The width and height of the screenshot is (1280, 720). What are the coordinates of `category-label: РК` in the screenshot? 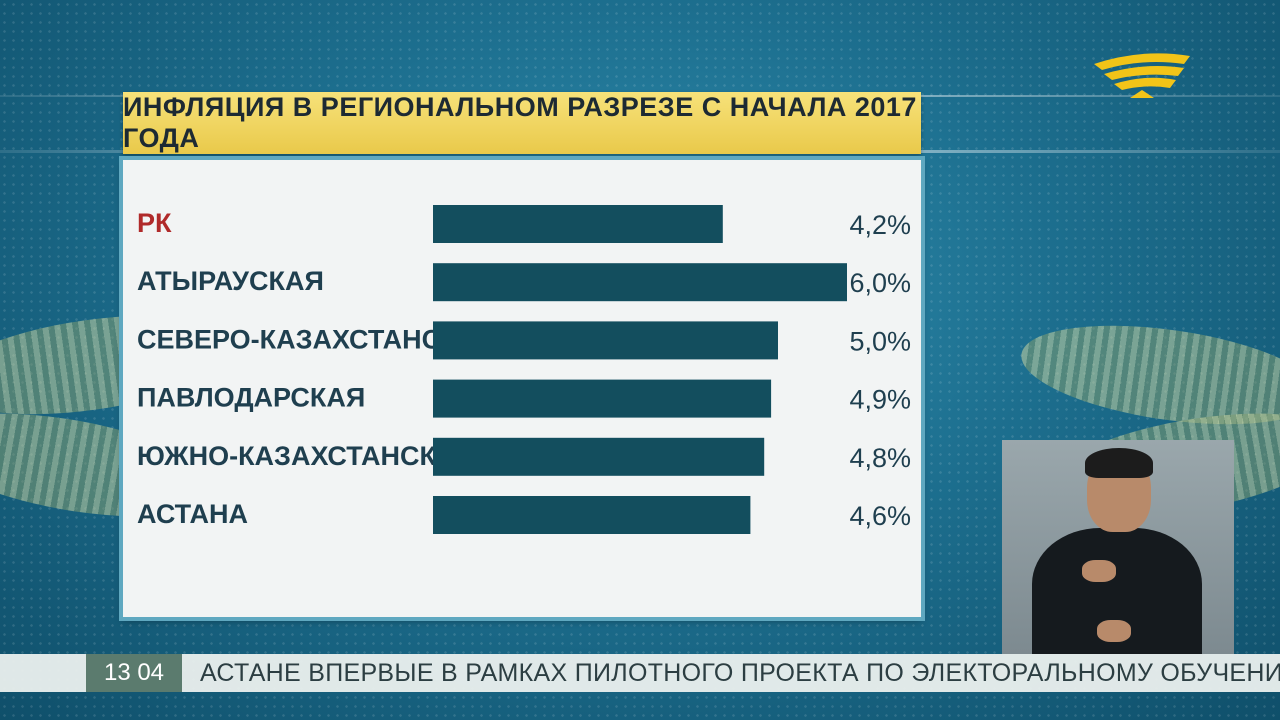 It's located at (154, 223).